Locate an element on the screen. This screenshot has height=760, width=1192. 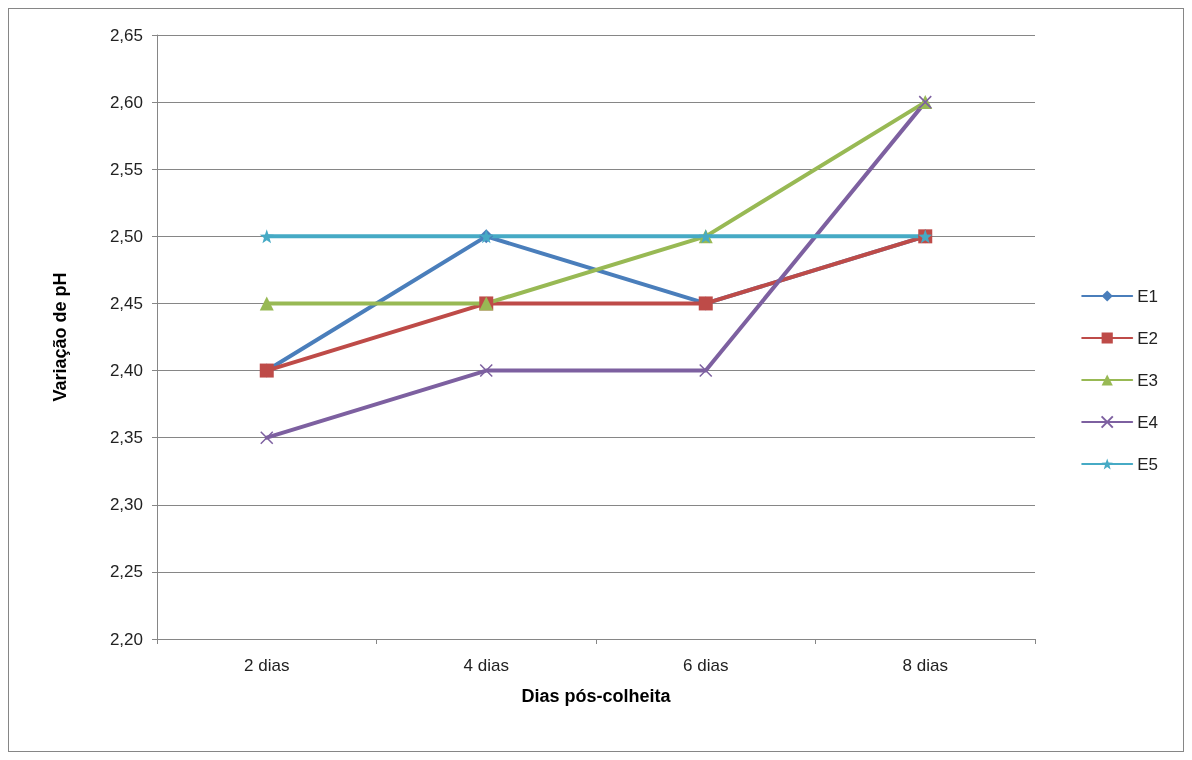
y-tick-label: 2,30 is located at coordinates (126, 505).